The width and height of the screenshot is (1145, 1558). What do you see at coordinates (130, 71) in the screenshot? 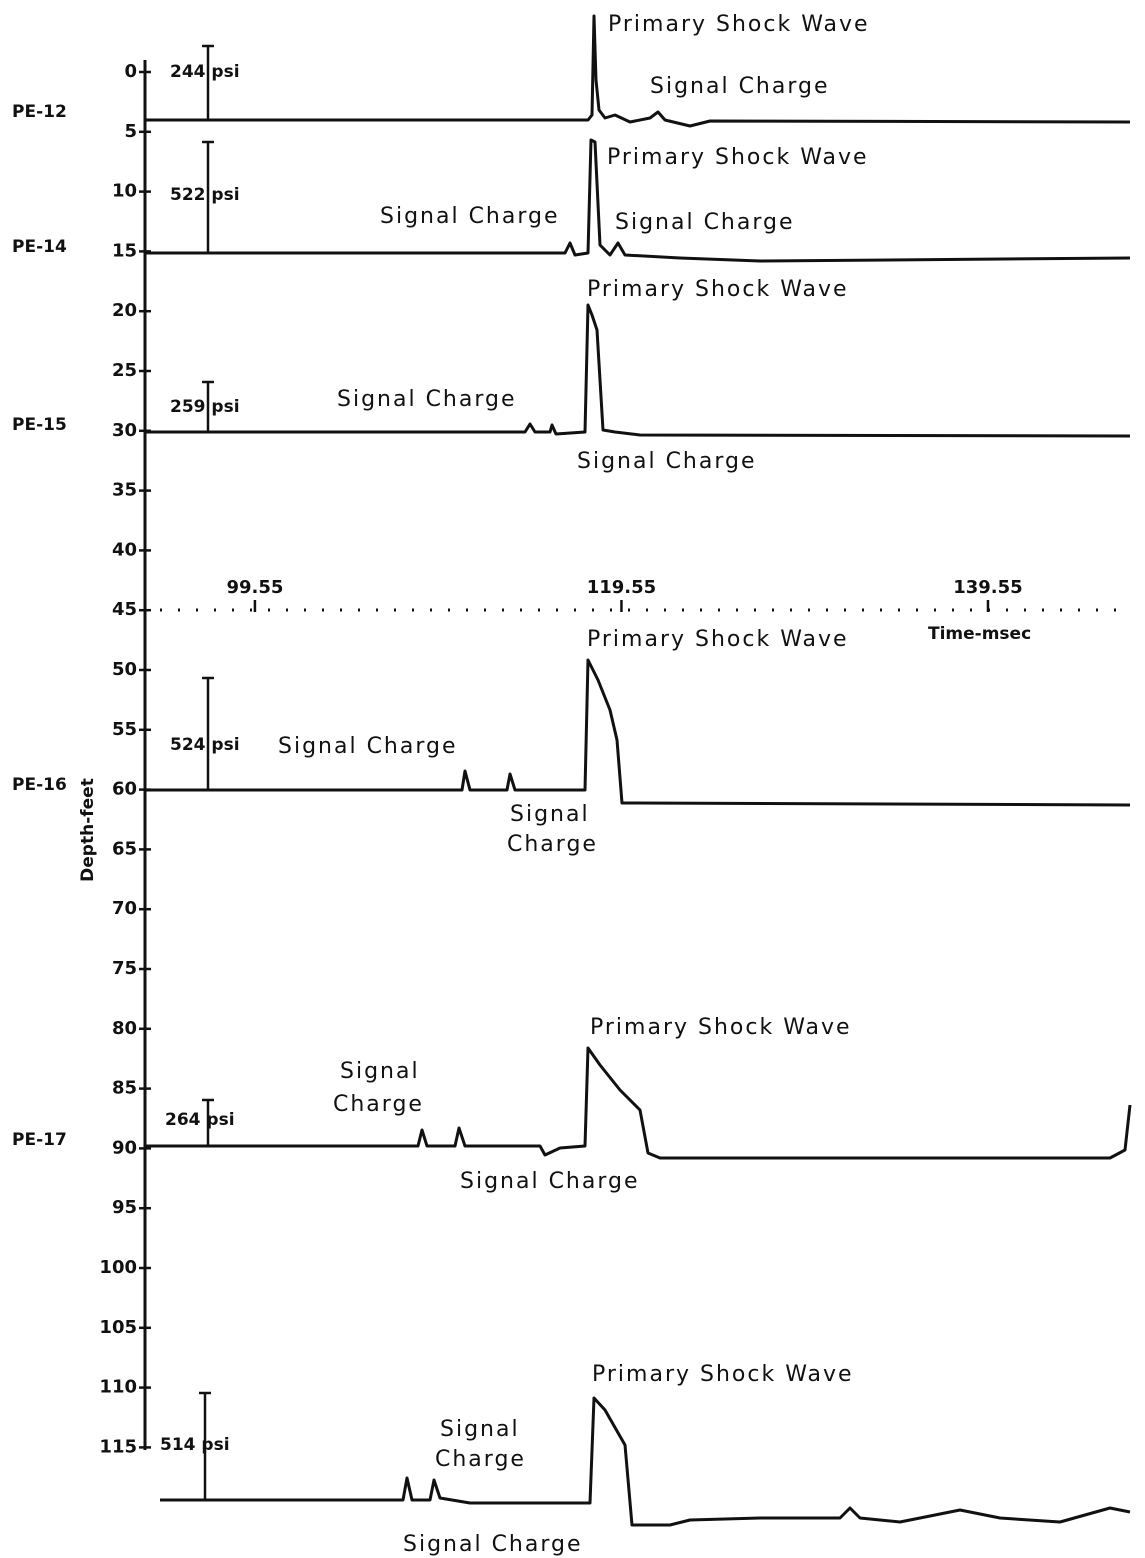
I see `y-tick-label: 0` at bounding box center [130, 71].